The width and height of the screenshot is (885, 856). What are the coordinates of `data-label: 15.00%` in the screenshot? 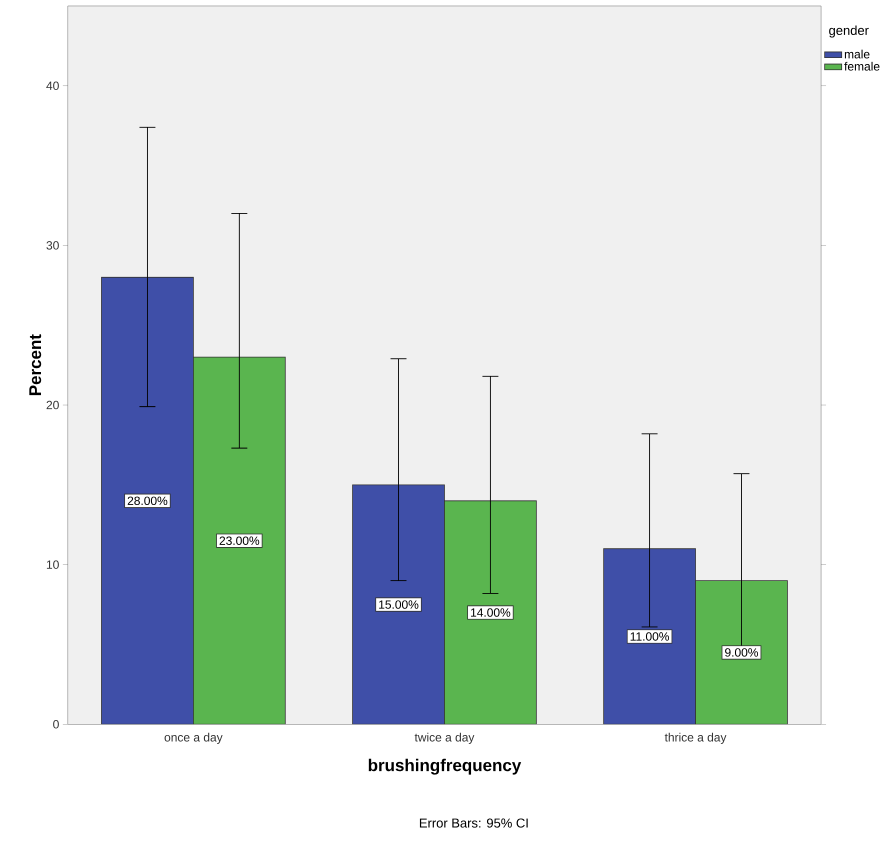 It's located at (398, 604).